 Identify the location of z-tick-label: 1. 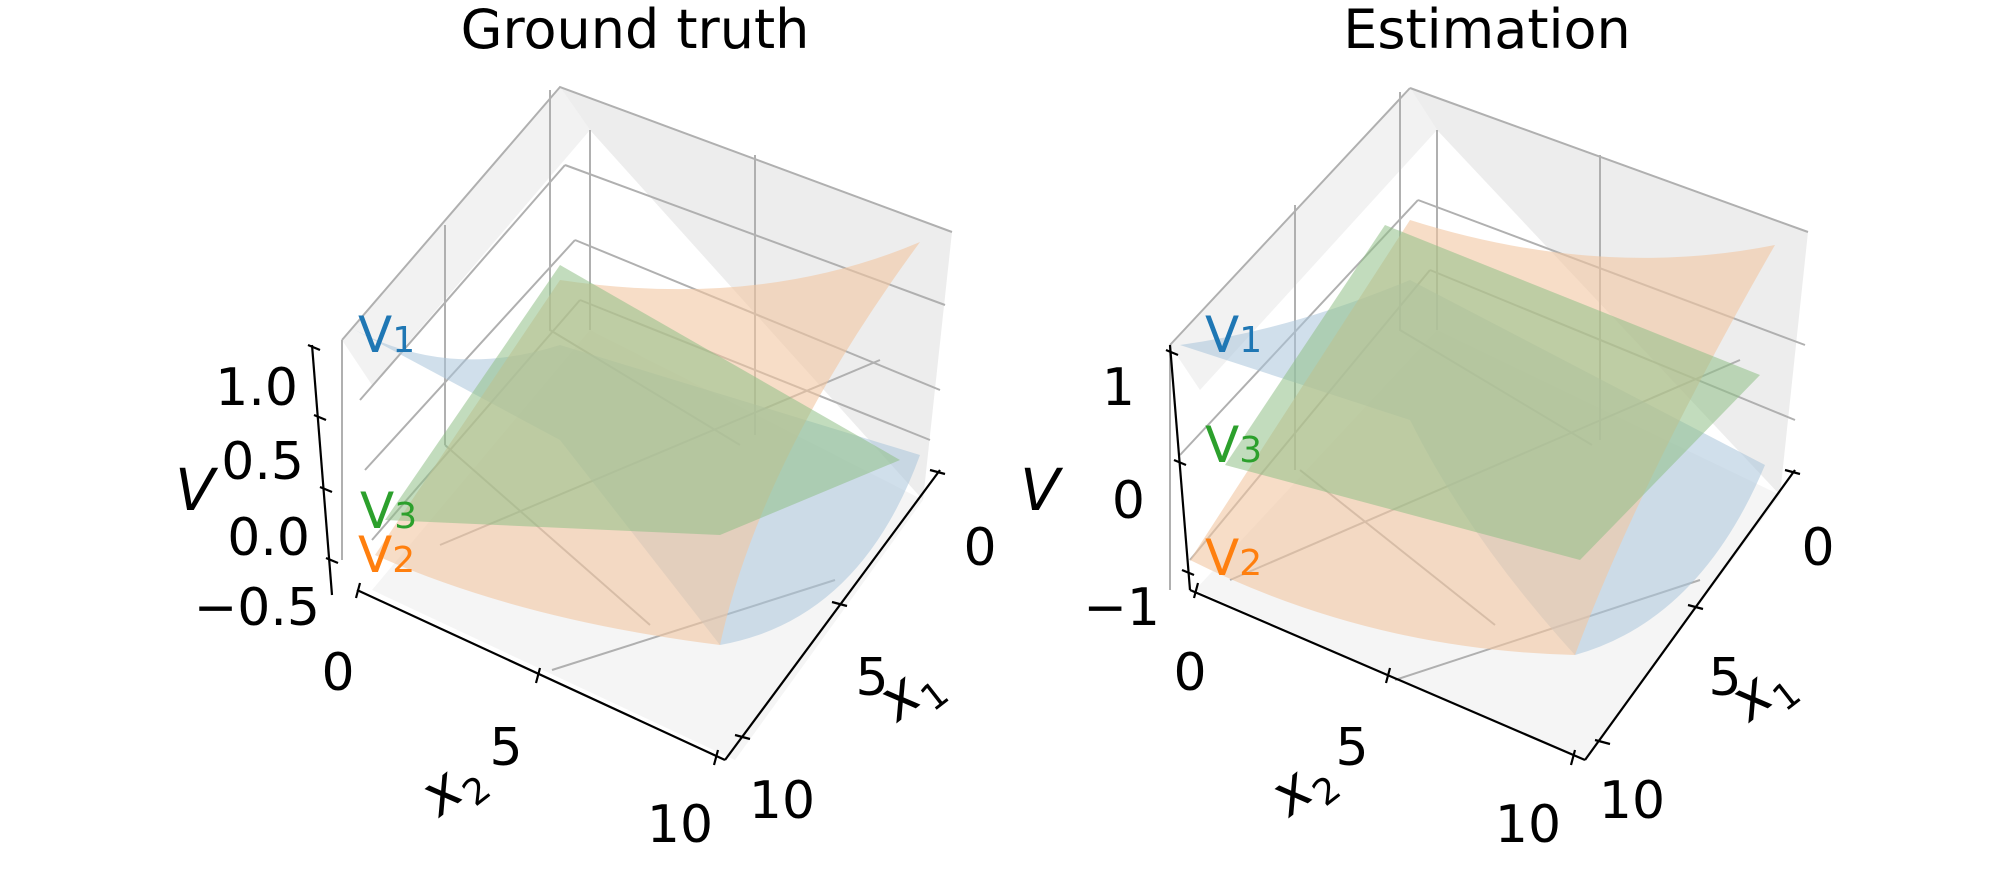
(1118, 388).